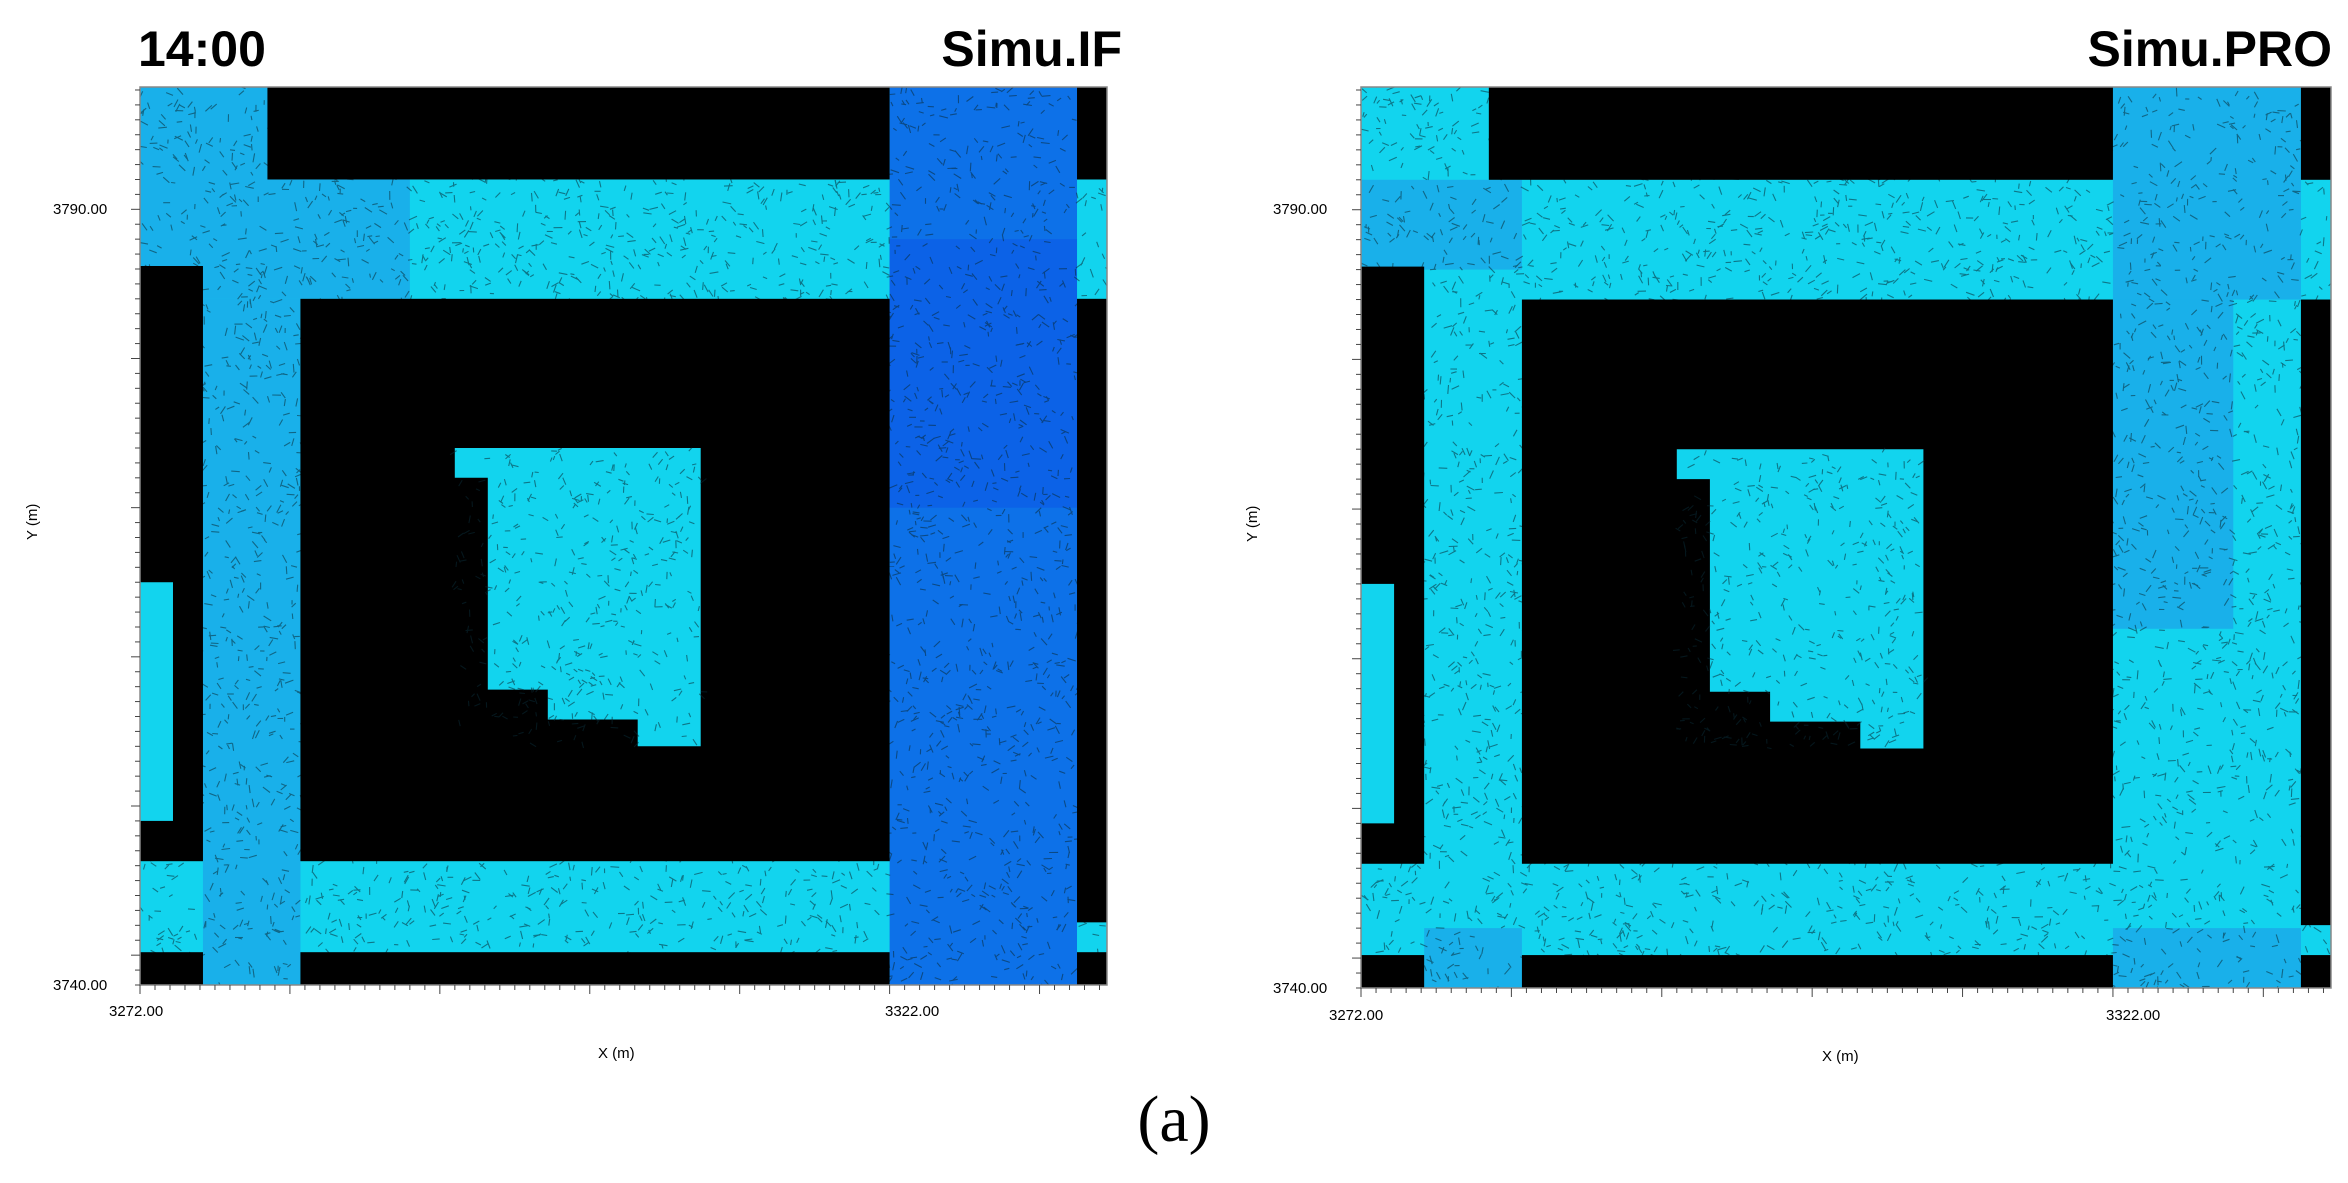  Describe the element at coordinates (1252, 523) in the screenshot. I see `y-axis-label-right: Y (m)` at that location.